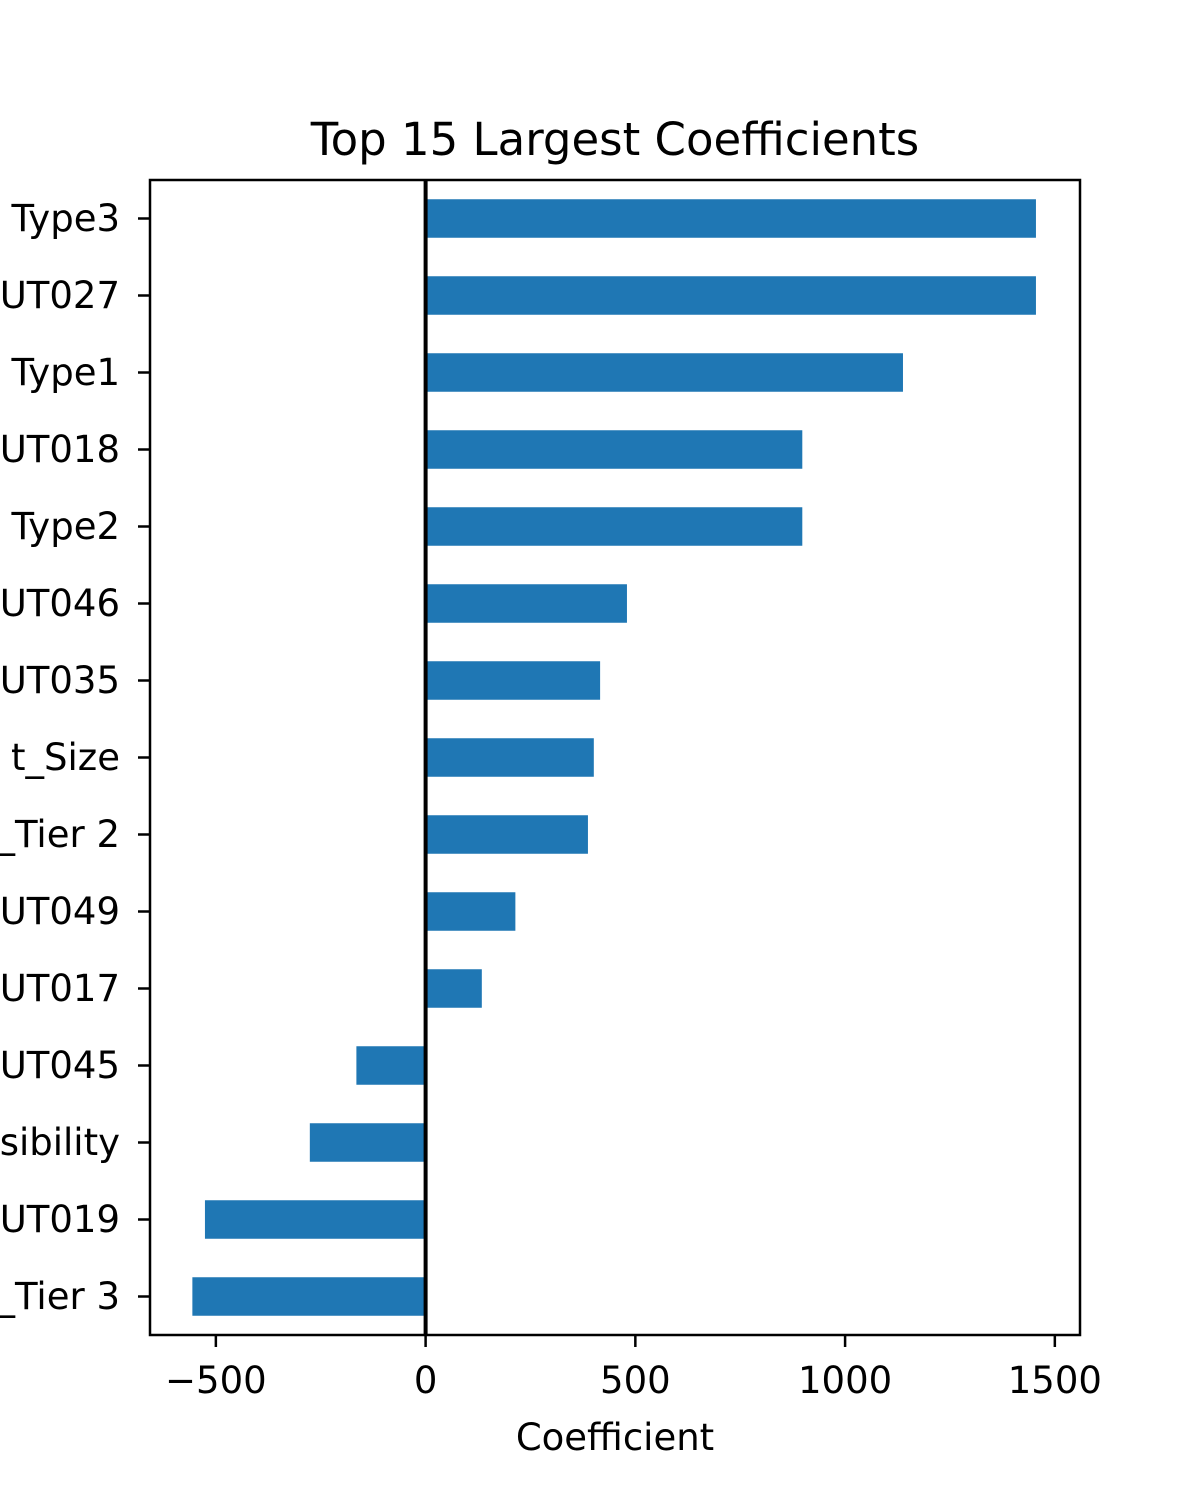 The image size is (1200, 1500). I want to click on y-tick-label-3: UT018, so click(60, 449).